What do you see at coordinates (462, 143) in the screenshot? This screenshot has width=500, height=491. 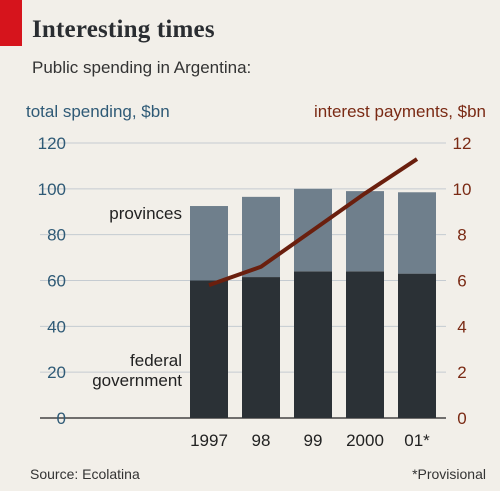 I see `right-tick-label: 12` at bounding box center [462, 143].